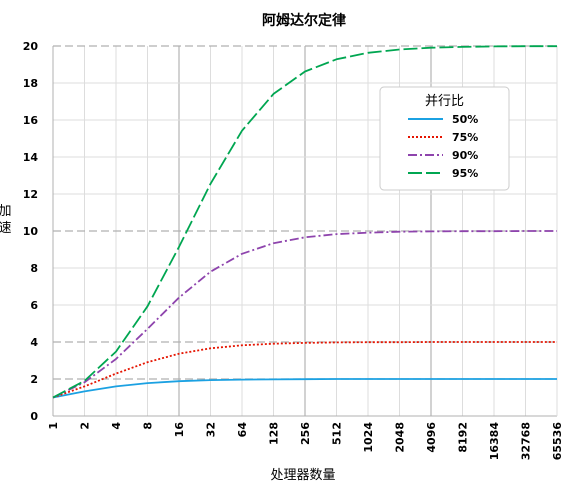 This screenshot has width=579, height=487. What do you see at coordinates (274, 433) in the screenshot?
I see `x-tick-label: 128` at bounding box center [274, 433].